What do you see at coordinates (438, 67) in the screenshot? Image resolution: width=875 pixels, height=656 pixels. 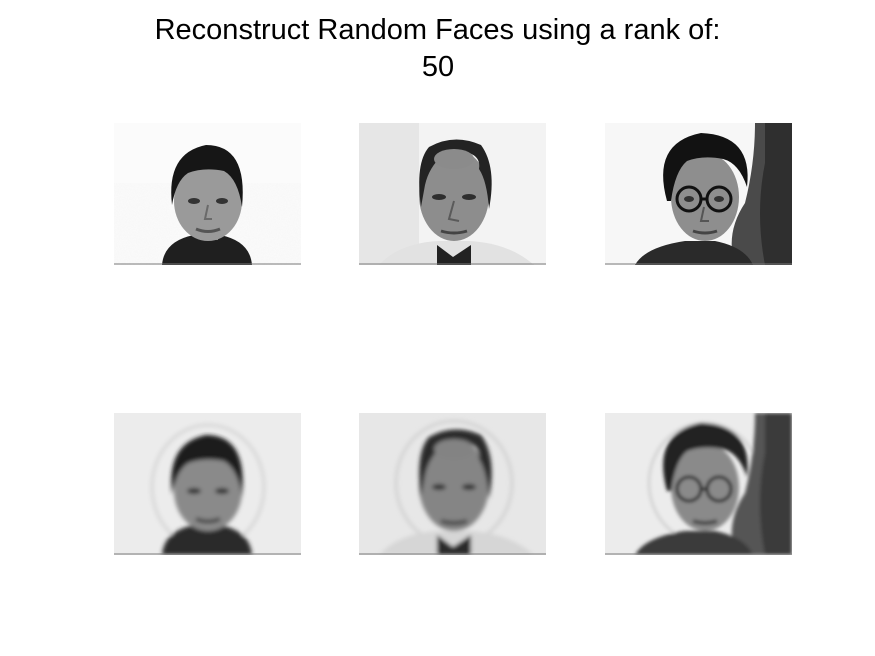 I see `figure-title-rank-value: 50` at bounding box center [438, 67].